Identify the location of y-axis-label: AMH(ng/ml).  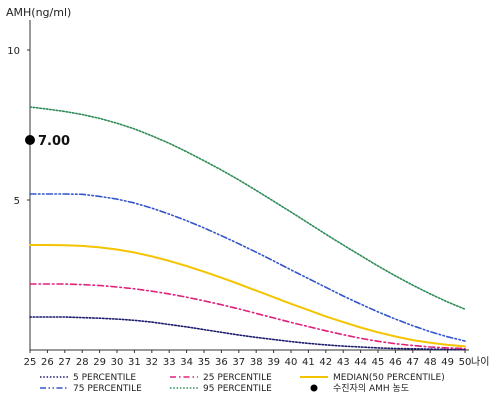
(38, 12).